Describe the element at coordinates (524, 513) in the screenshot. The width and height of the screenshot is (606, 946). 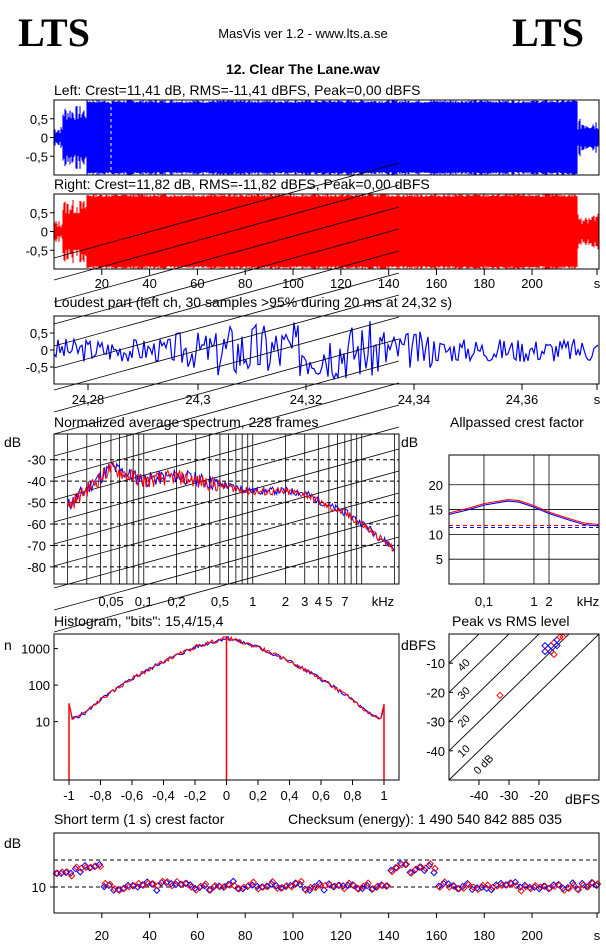
I see `crest-left-curve` at that location.